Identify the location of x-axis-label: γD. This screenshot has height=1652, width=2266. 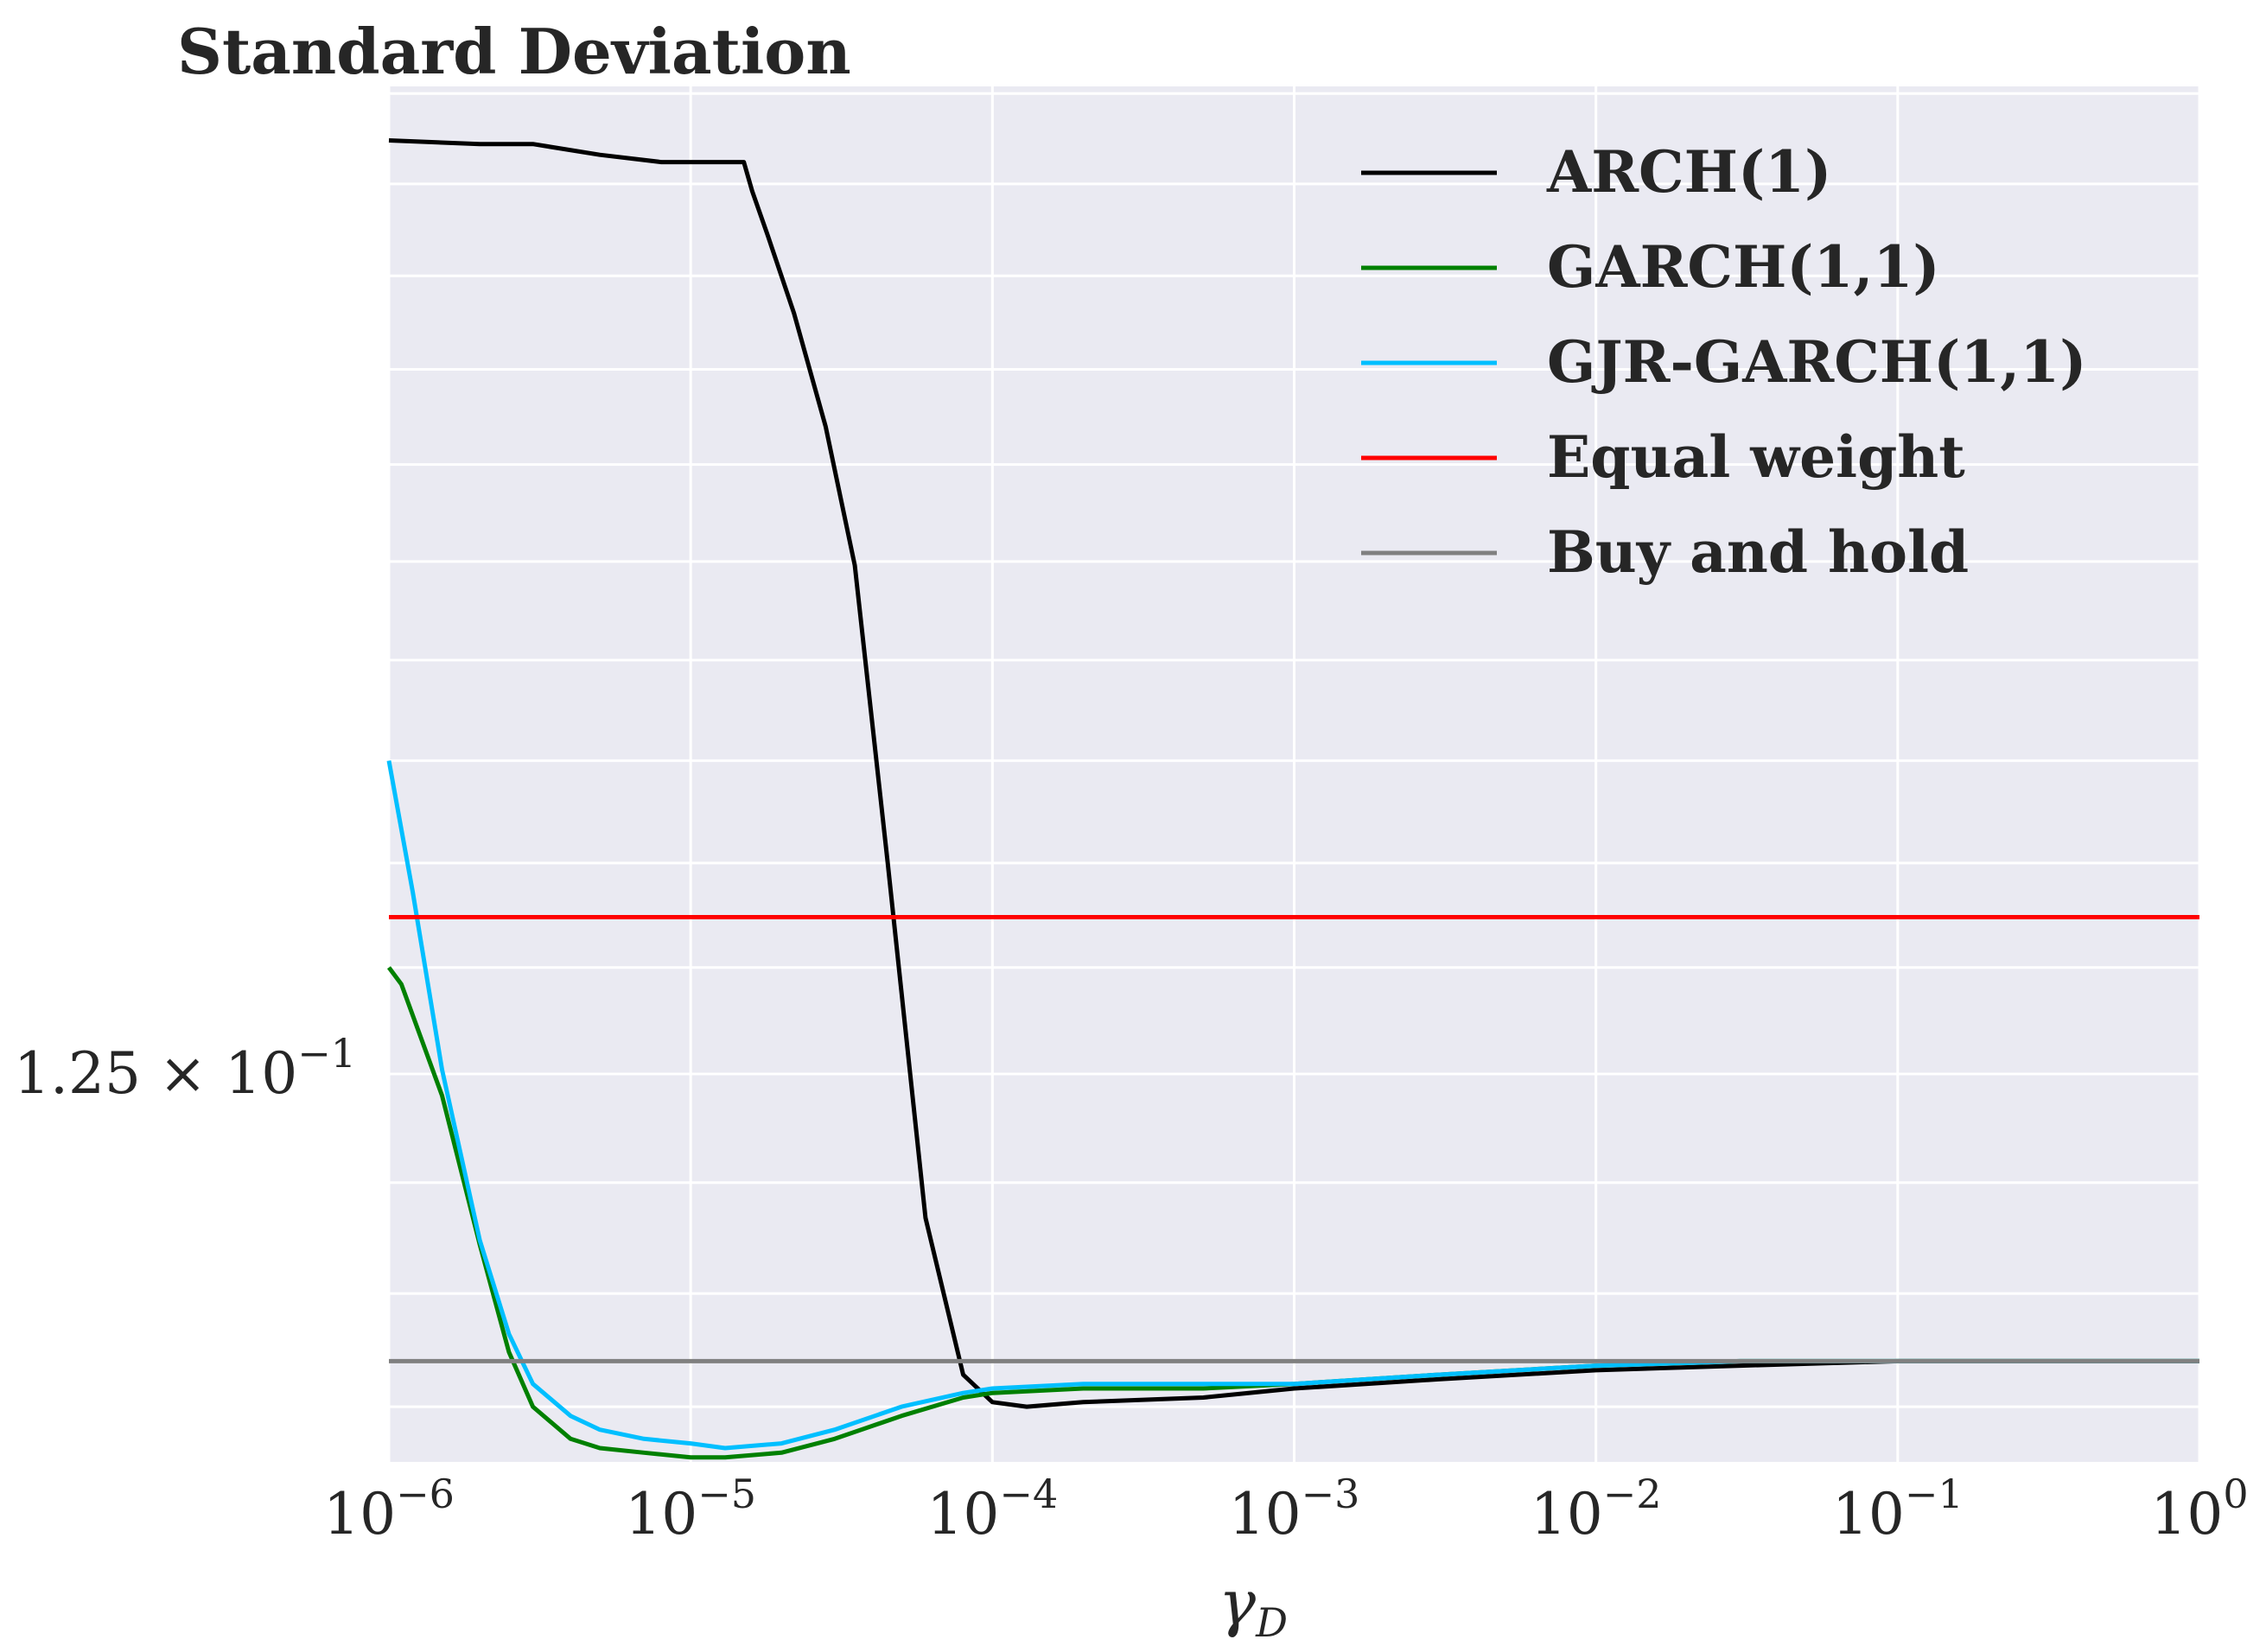
(1253, 1606).